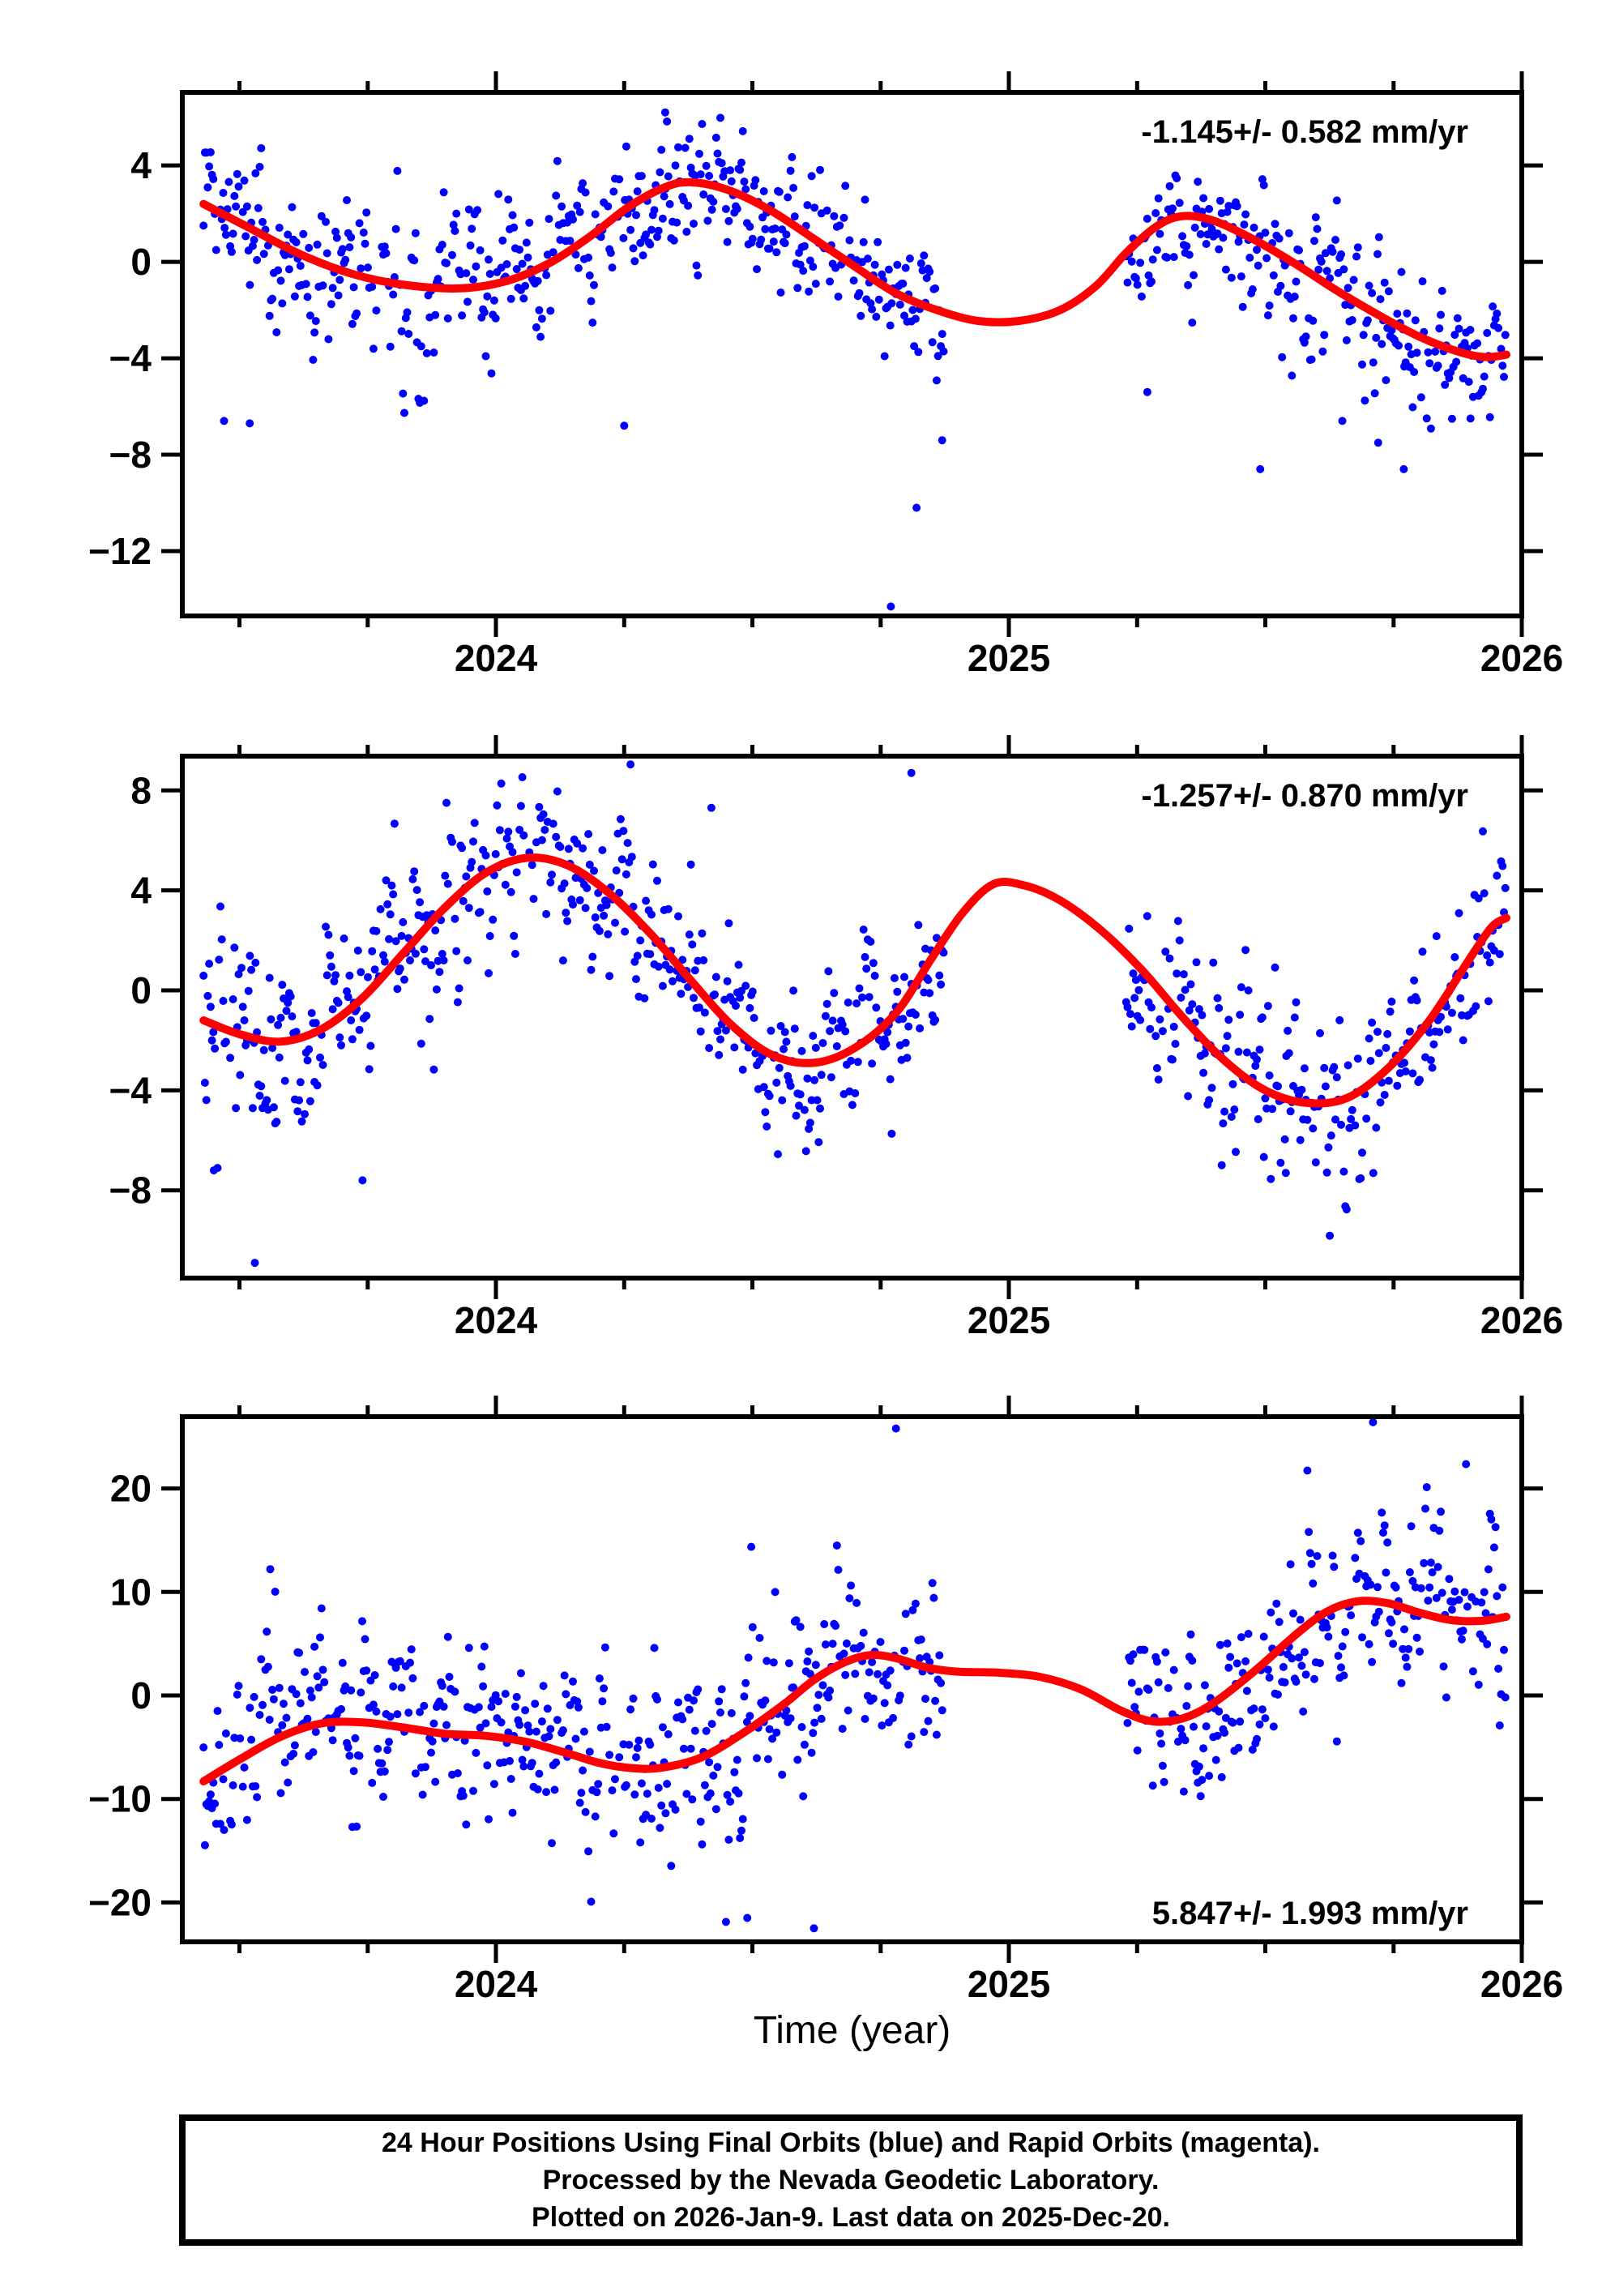 The width and height of the screenshot is (1602, 2296). I want to click on north-ytick-label: −8, so click(130, 1190).